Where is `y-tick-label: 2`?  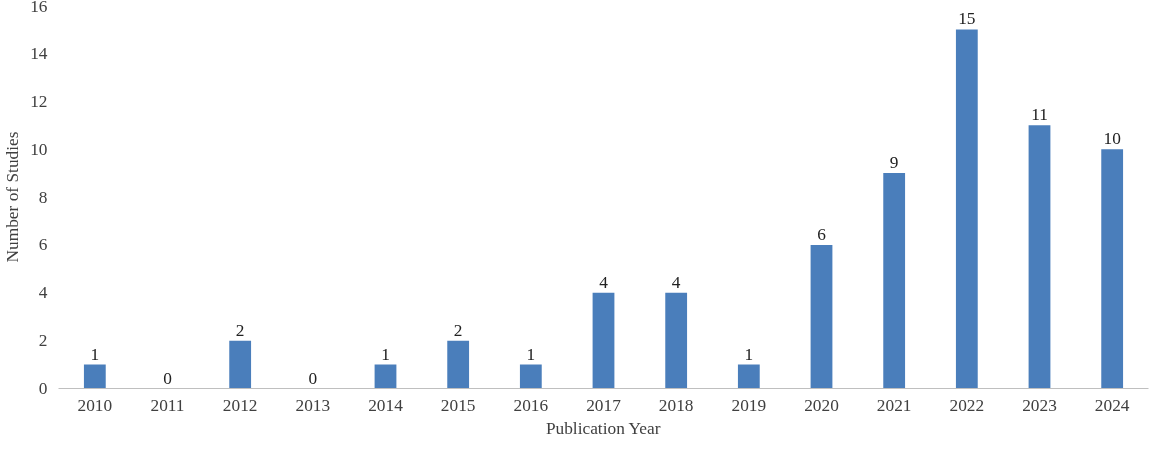
y-tick-label: 2 is located at coordinates (43, 341).